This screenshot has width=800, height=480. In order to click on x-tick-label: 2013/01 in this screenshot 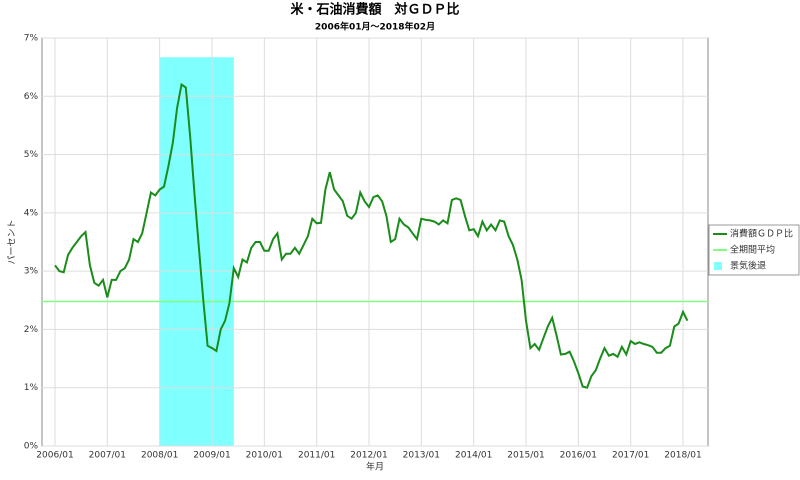, I will do `click(421, 456)`.